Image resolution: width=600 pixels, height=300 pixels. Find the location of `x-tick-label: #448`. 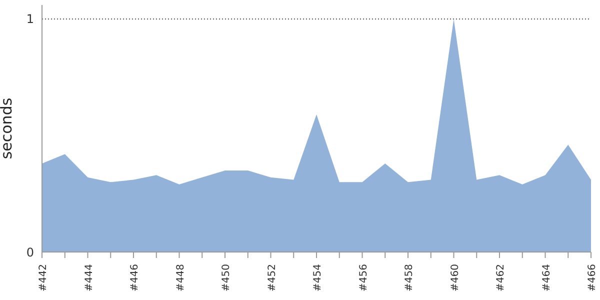

x-tick-label: #448 is located at coordinates (180, 278).